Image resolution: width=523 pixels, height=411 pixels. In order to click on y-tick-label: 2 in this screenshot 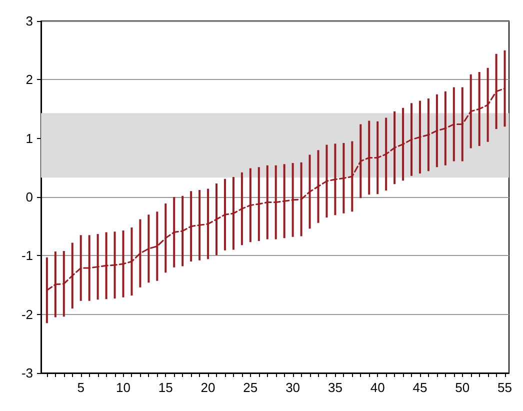, I will do `click(29, 80)`.